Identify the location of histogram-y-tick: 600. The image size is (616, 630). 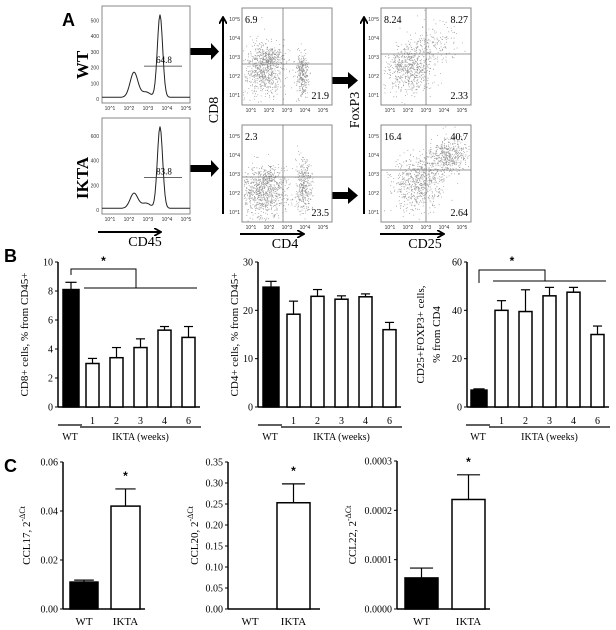
(95, 137).